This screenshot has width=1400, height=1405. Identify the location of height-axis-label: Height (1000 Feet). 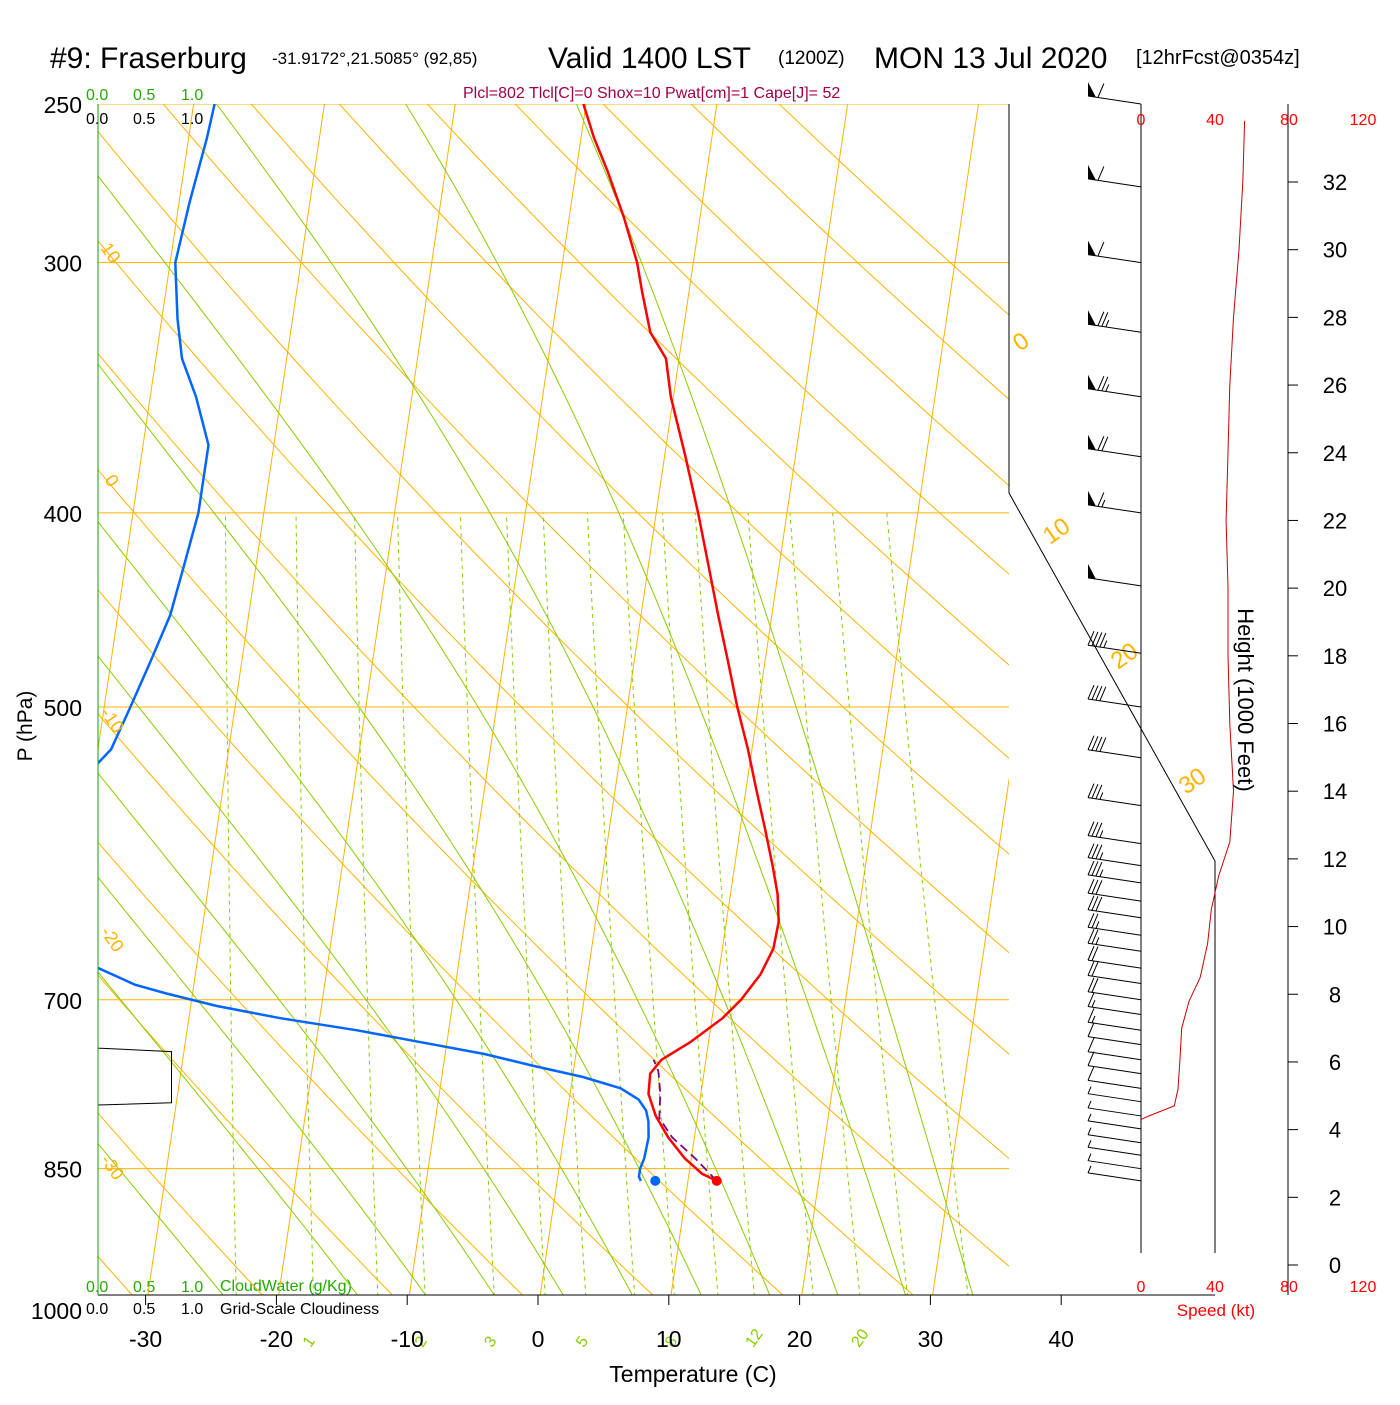
(1245, 699).